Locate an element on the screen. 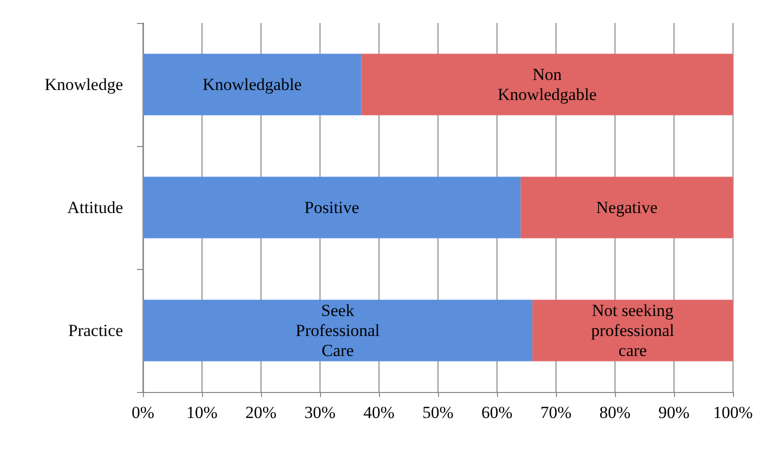 Image resolution: width=771 pixels, height=450 pixels. data-label: Negative is located at coordinates (627, 207).